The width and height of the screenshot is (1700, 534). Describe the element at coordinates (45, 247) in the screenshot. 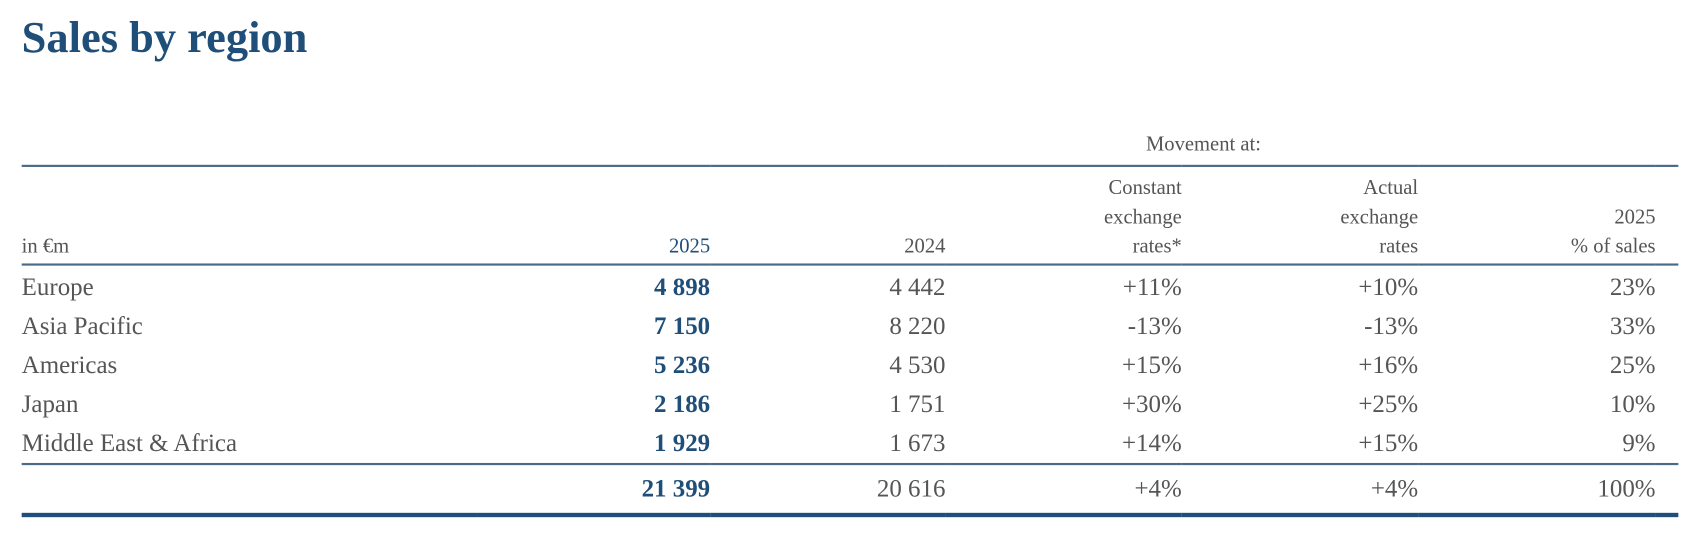

I see `header-line: in €m` at that location.